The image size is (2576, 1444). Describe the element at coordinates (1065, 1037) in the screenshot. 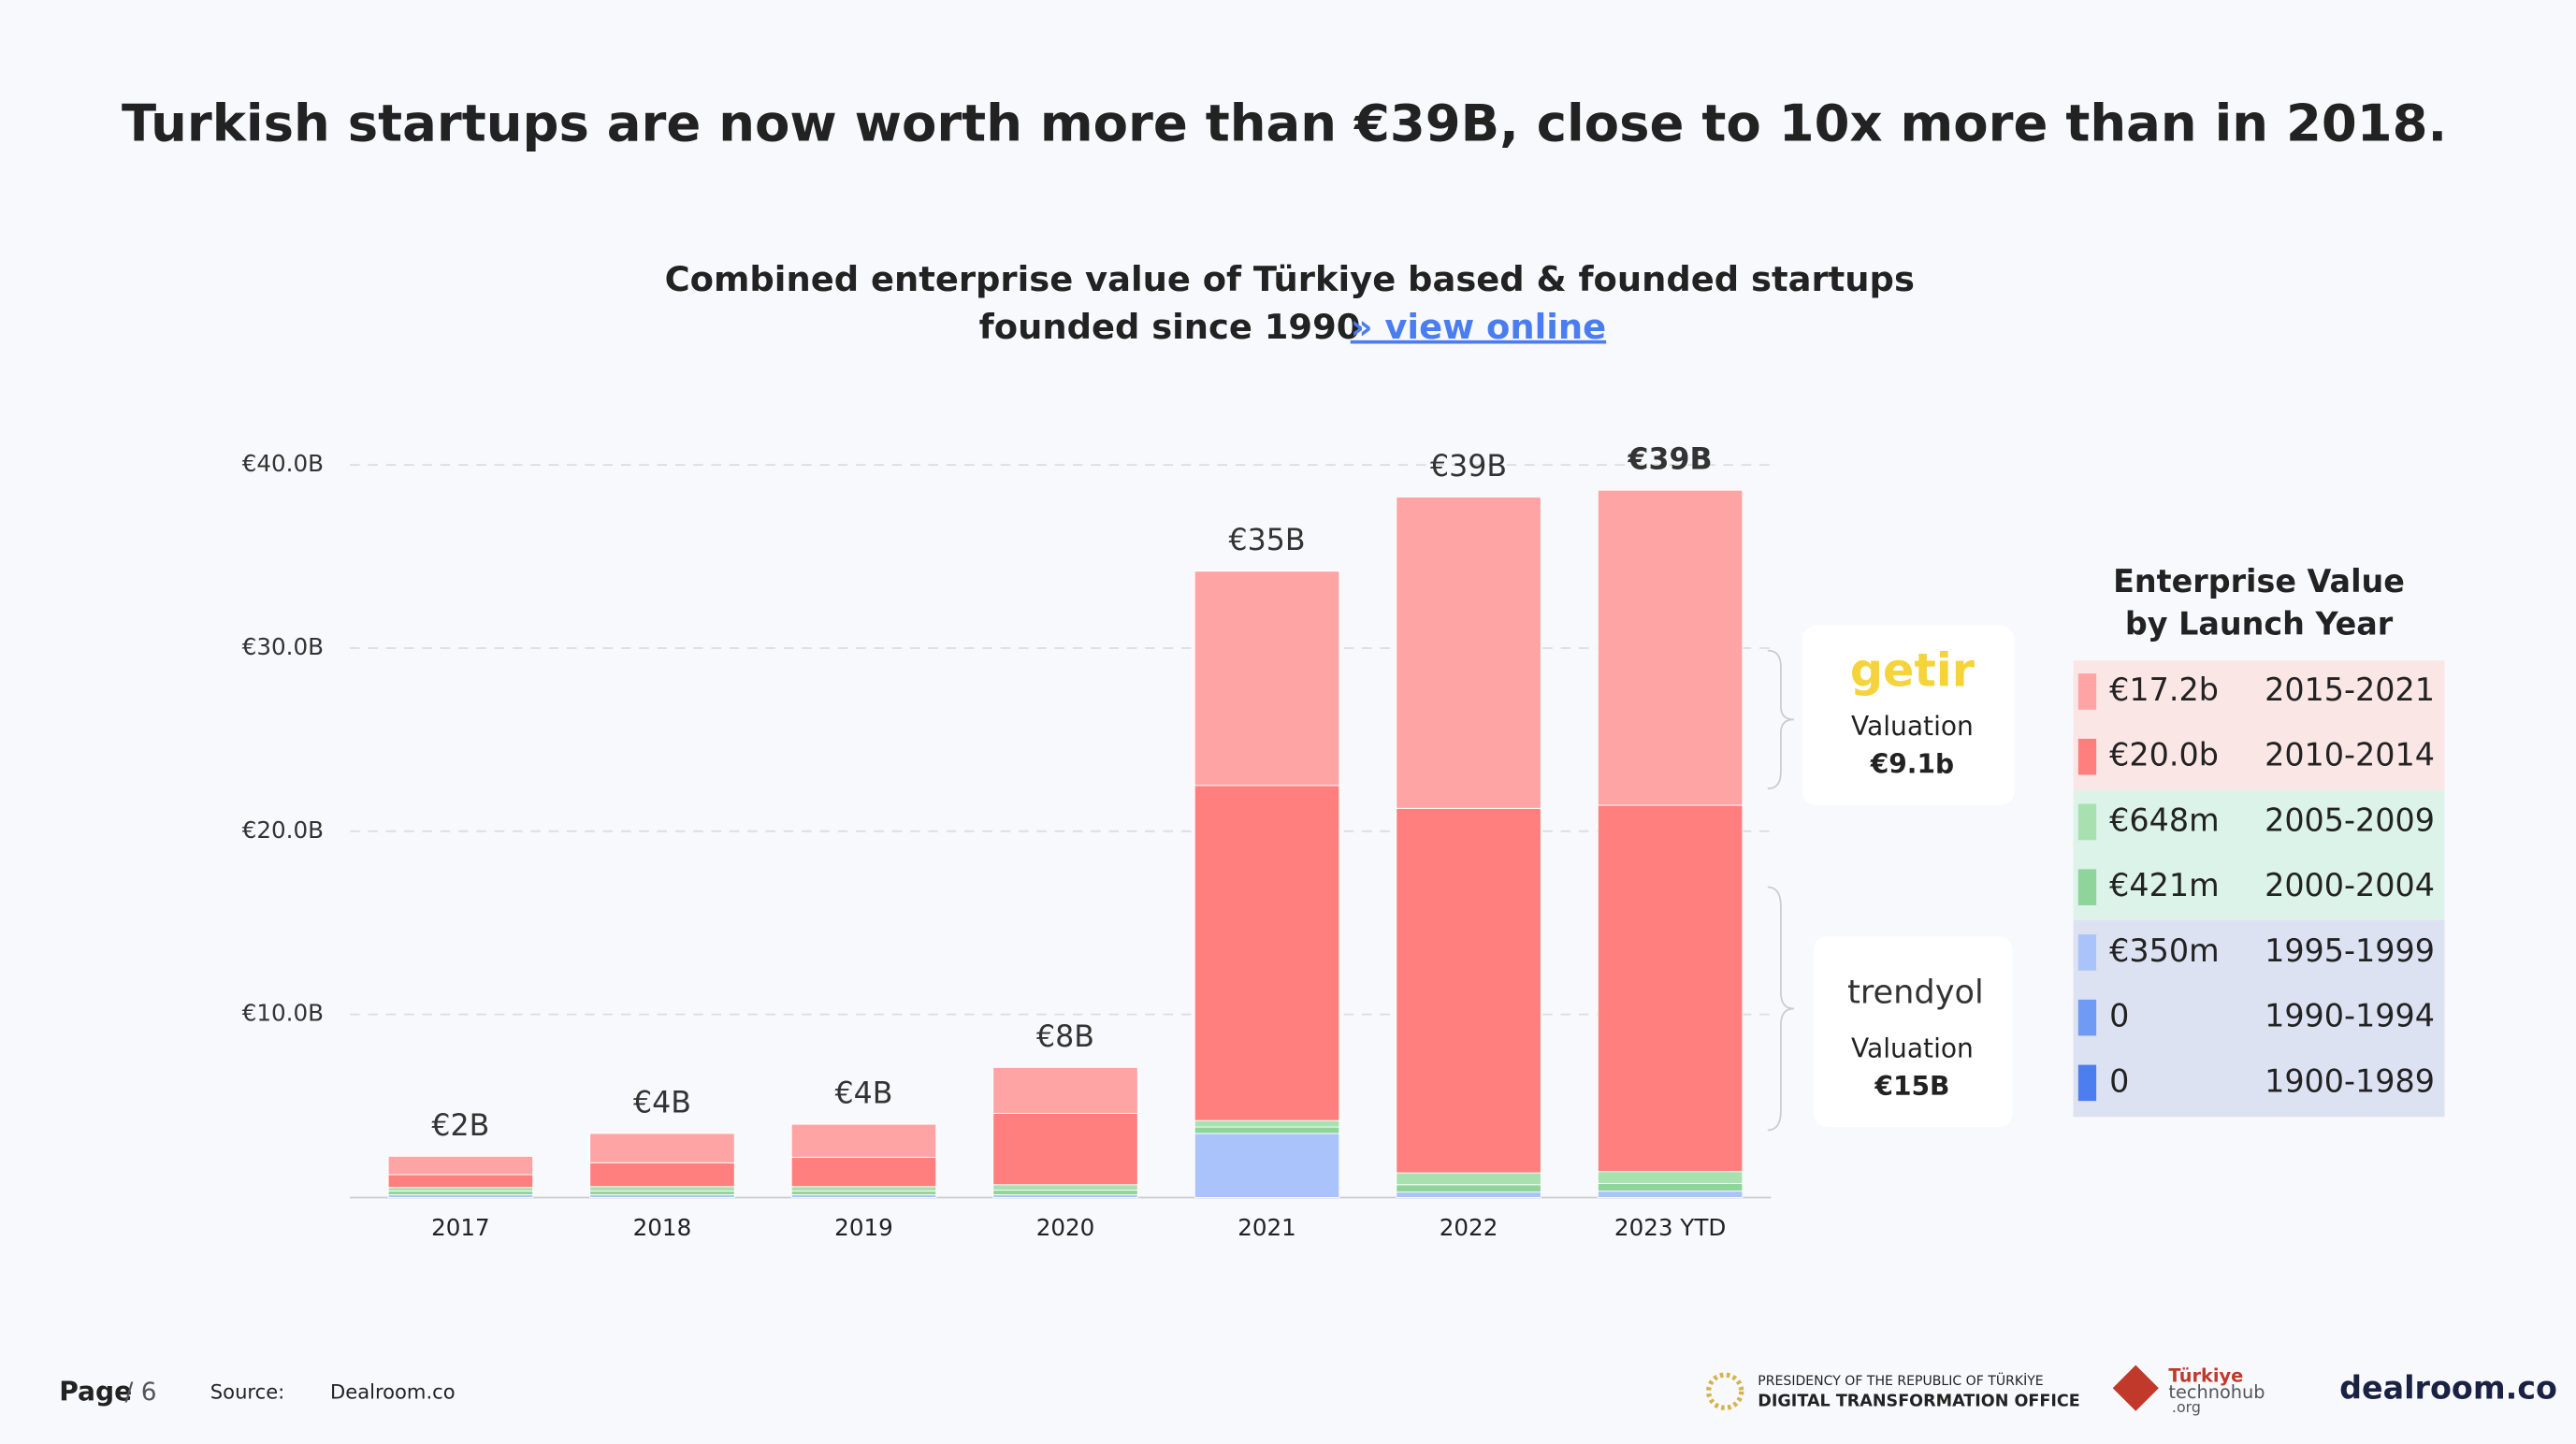

I see `total-label: €8B` at that location.